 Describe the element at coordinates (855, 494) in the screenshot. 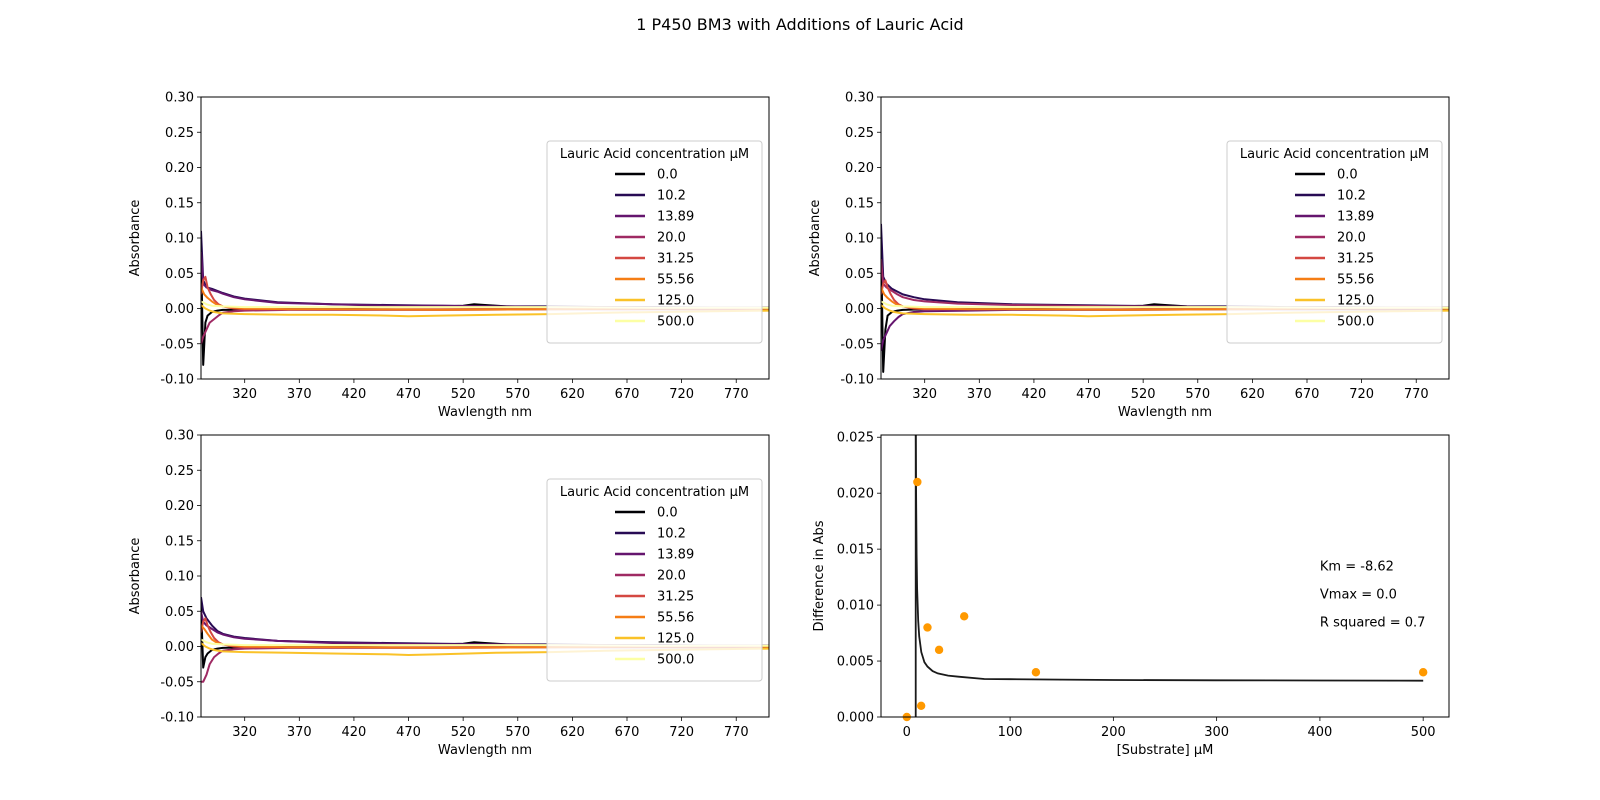

I see `y-tick-label: 0.020` at that location.